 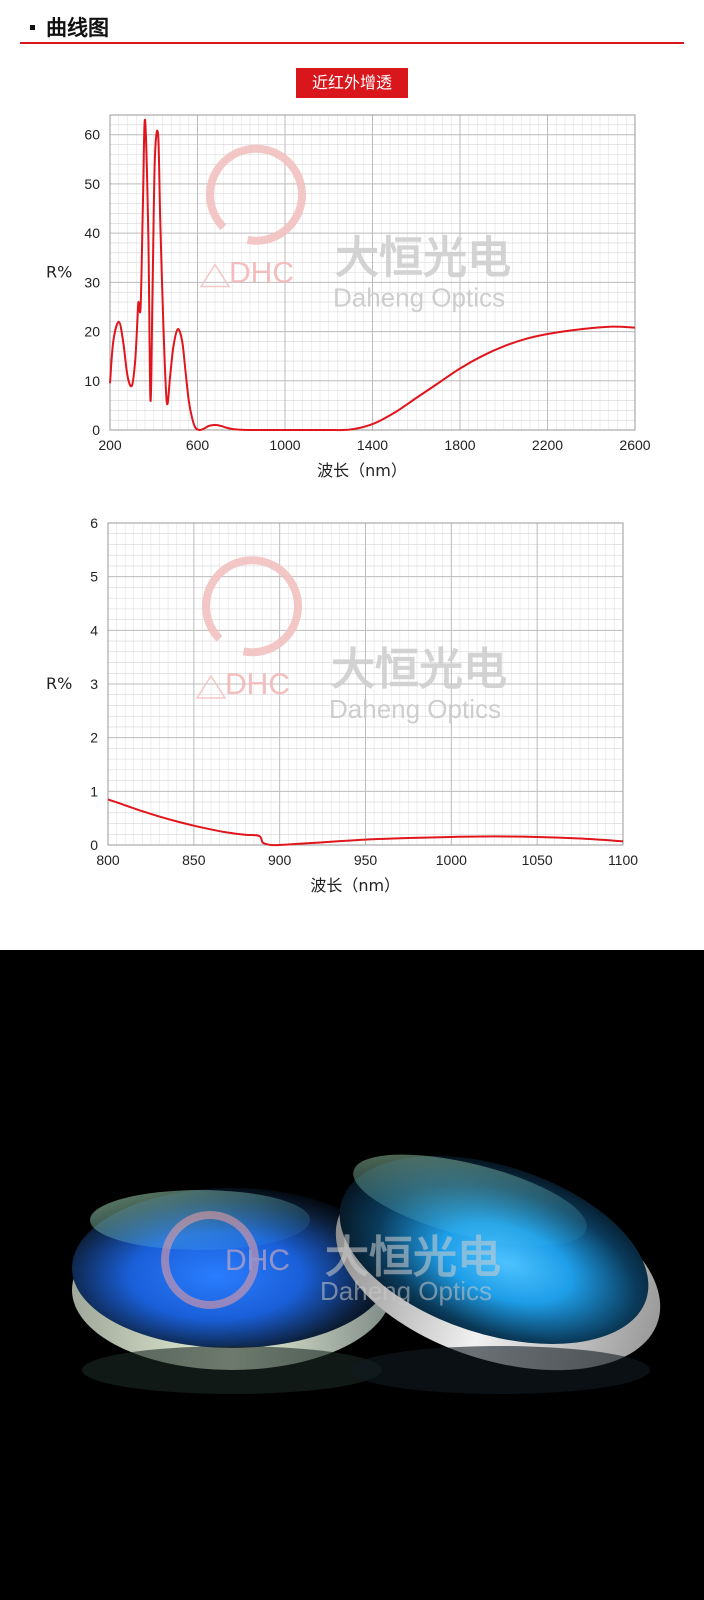 What do you see at coordinates (94, 630) in the screenshot?
I see `y-tick-label: 4` at bounding box center [94, 630].